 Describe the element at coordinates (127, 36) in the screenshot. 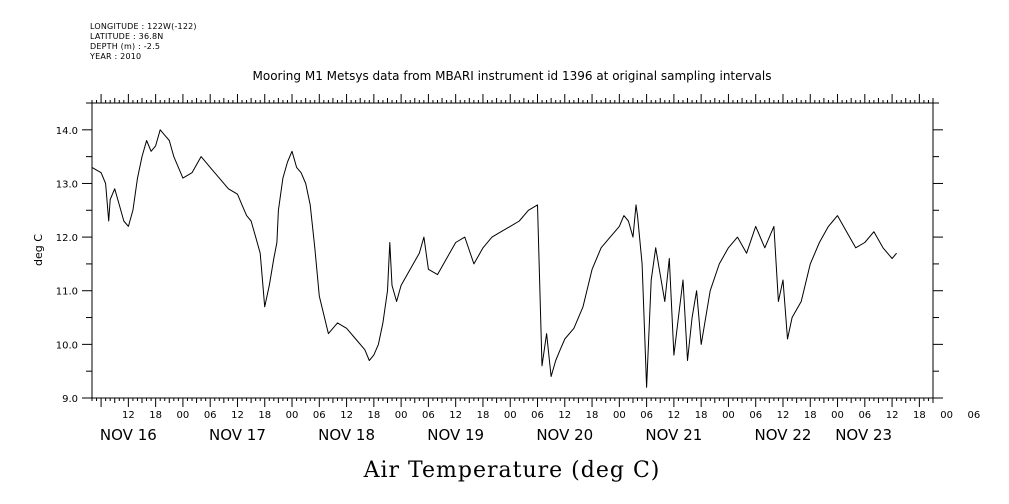

I see `meta-latitude: LATITUDE : 36.8N` at that location.